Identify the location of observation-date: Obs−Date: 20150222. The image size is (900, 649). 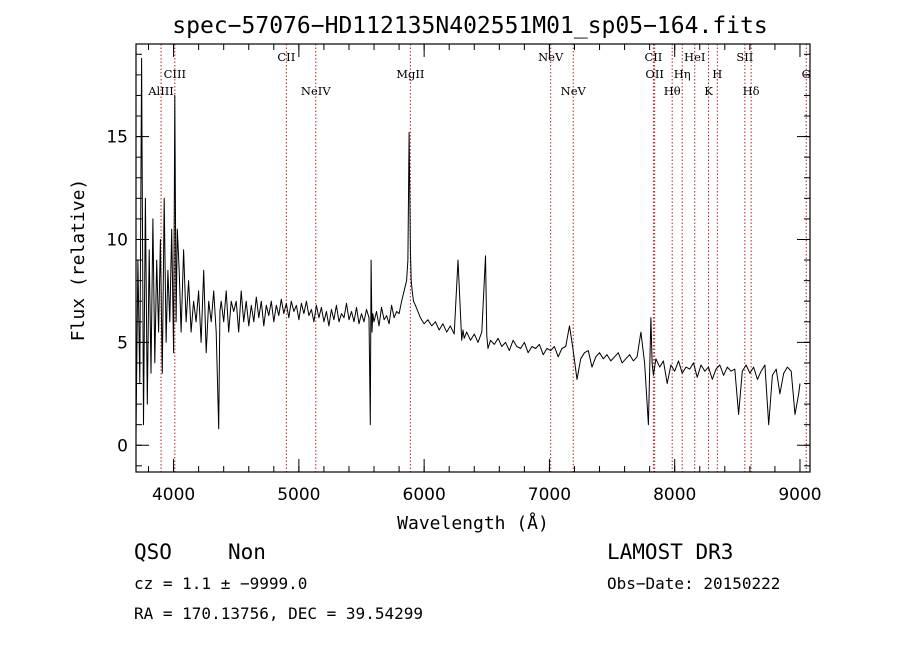
(693, 583).